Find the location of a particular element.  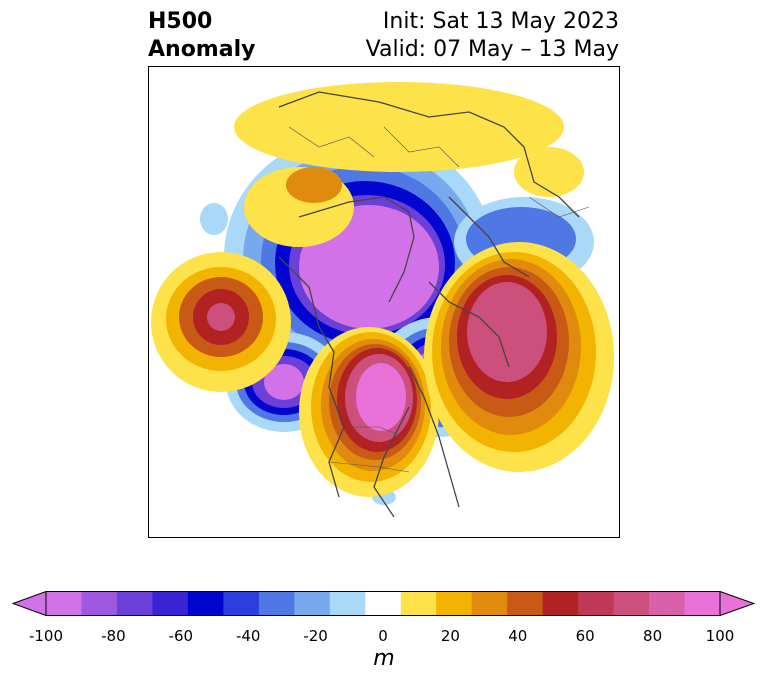

positive-anomaly-asia is located at coordinates (409, 164).